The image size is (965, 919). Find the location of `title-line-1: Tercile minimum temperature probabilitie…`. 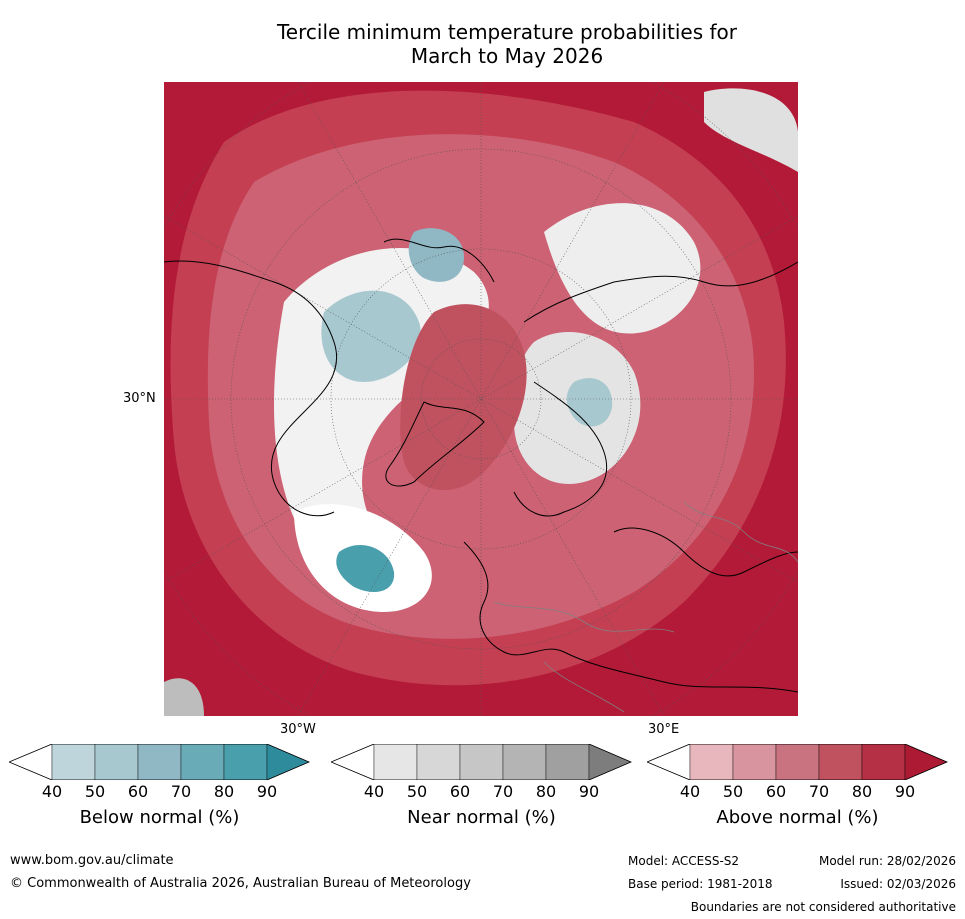

title-line-1: Tercile minimum temperature probabilitie… is located at coordinates (507, 32).